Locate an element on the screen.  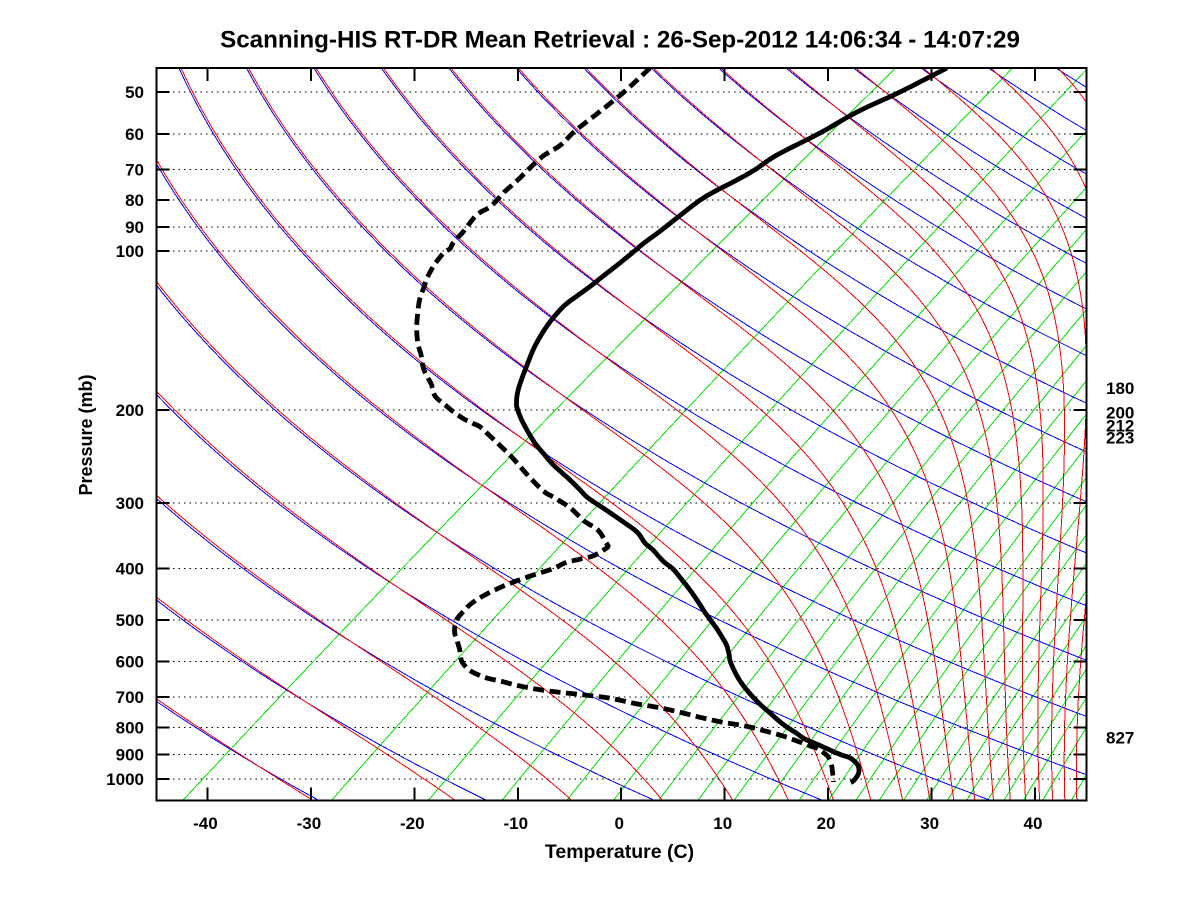
svg-text: 90 is located at coordinates (134, 227).